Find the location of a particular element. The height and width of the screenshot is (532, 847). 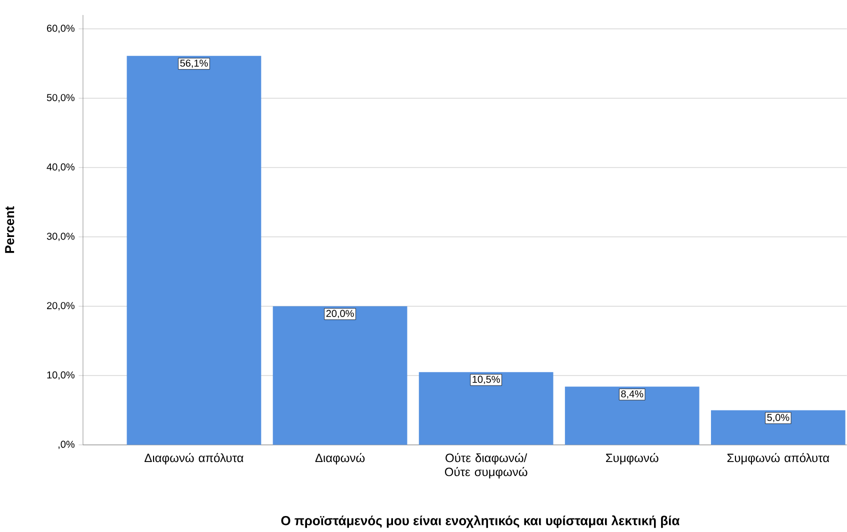

data-label: 20,0% is located at coordinates (340, 314).